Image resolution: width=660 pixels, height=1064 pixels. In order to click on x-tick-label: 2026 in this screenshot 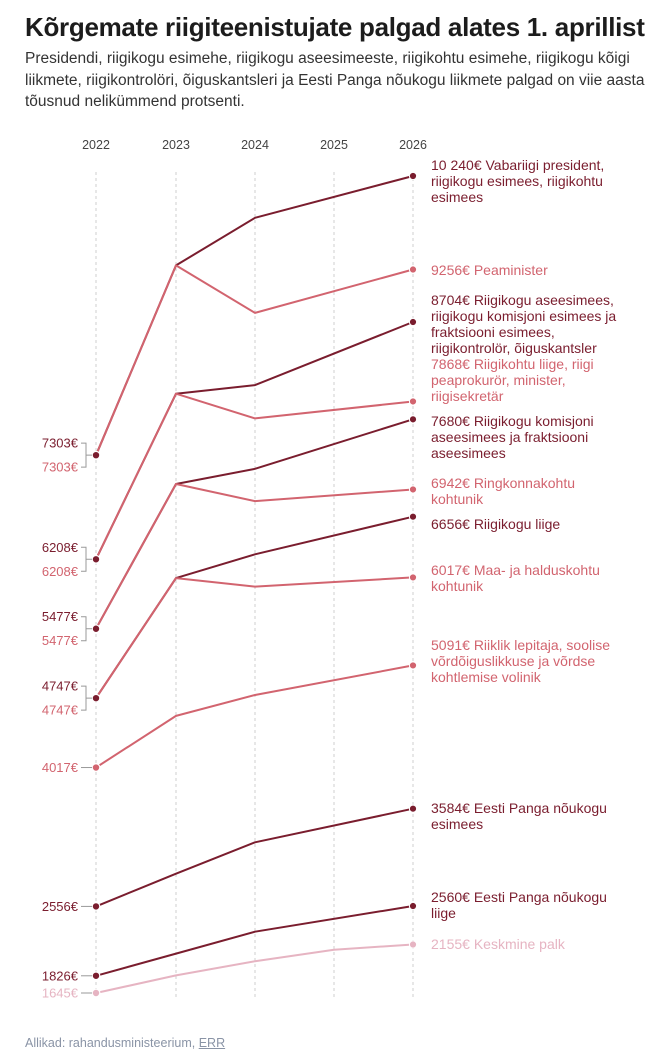, I will do `click(413, 145)`.